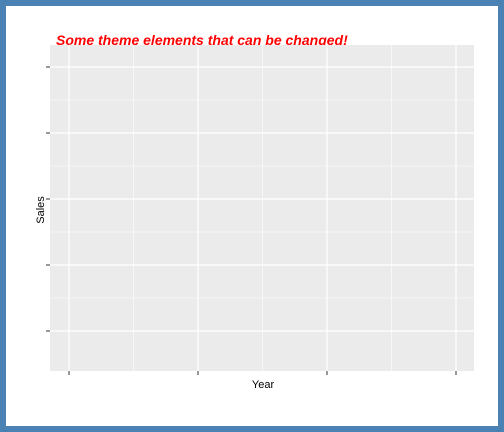 The width and height of the screenshot is (504, 432). I want to click on chart-title: Some theme elements that can be changed!, so click(202, 40).